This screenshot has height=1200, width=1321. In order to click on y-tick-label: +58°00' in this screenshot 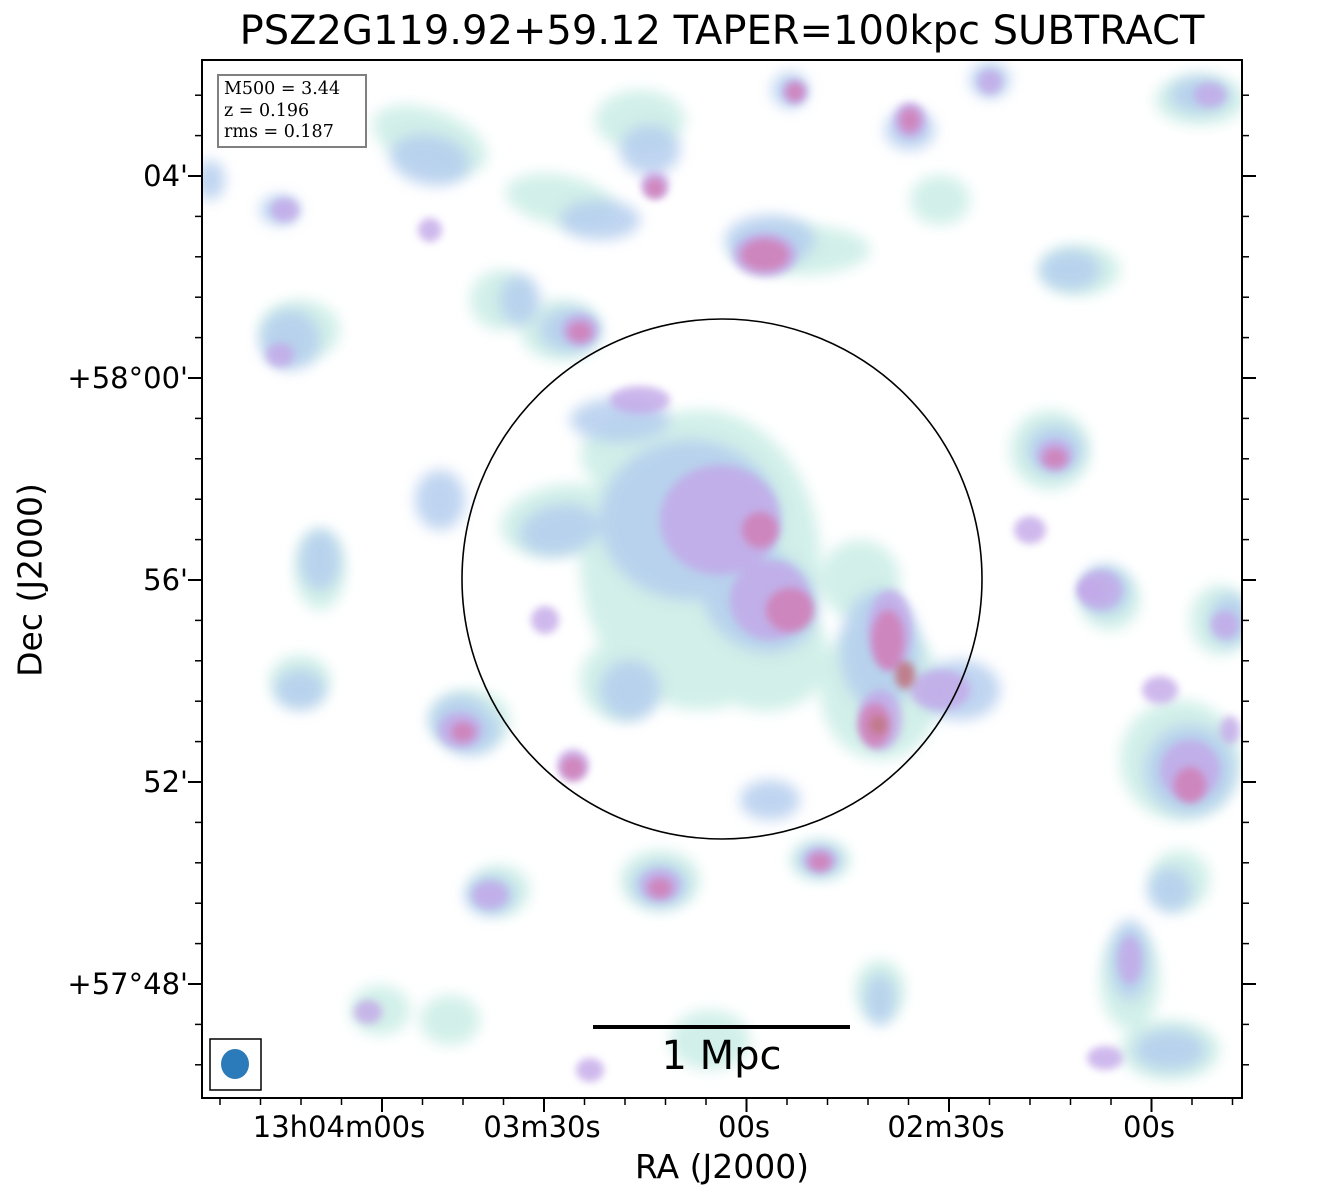, I will do `click(127, 378)`.